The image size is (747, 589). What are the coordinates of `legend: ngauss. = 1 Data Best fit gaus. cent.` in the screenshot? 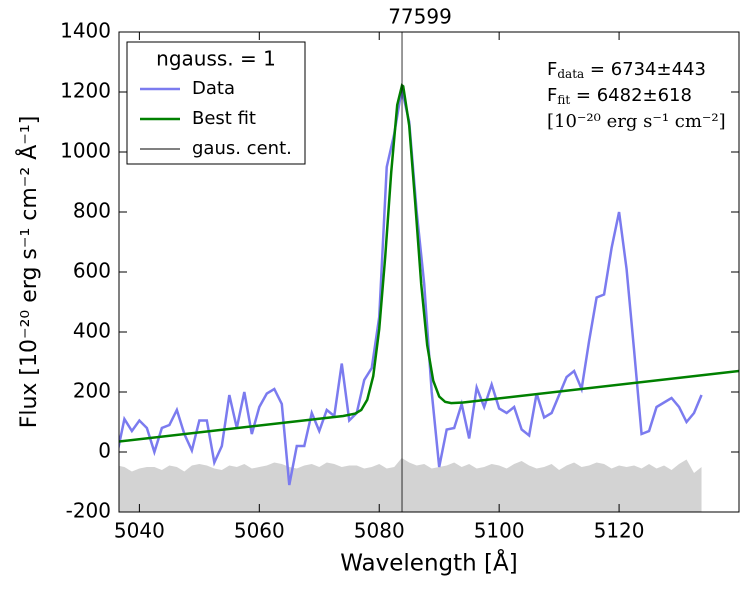 It's located at (216, 103).